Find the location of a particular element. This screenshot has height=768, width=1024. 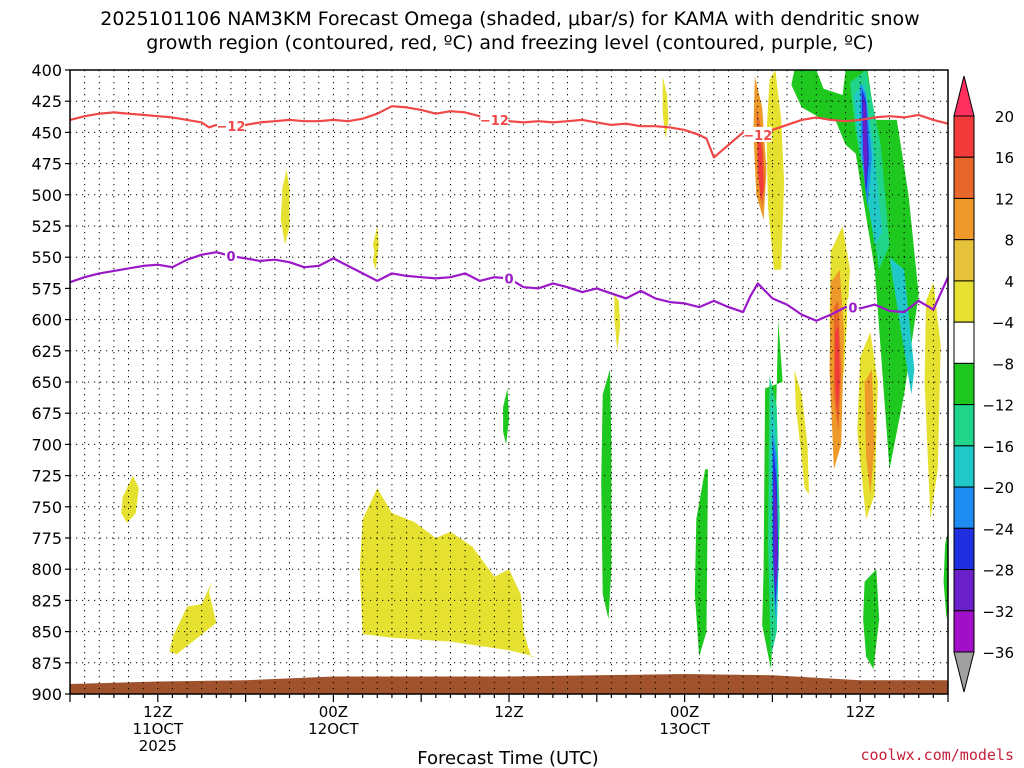

x-tick-label-1-2: 12OCT is located at coordinates (333, 729).